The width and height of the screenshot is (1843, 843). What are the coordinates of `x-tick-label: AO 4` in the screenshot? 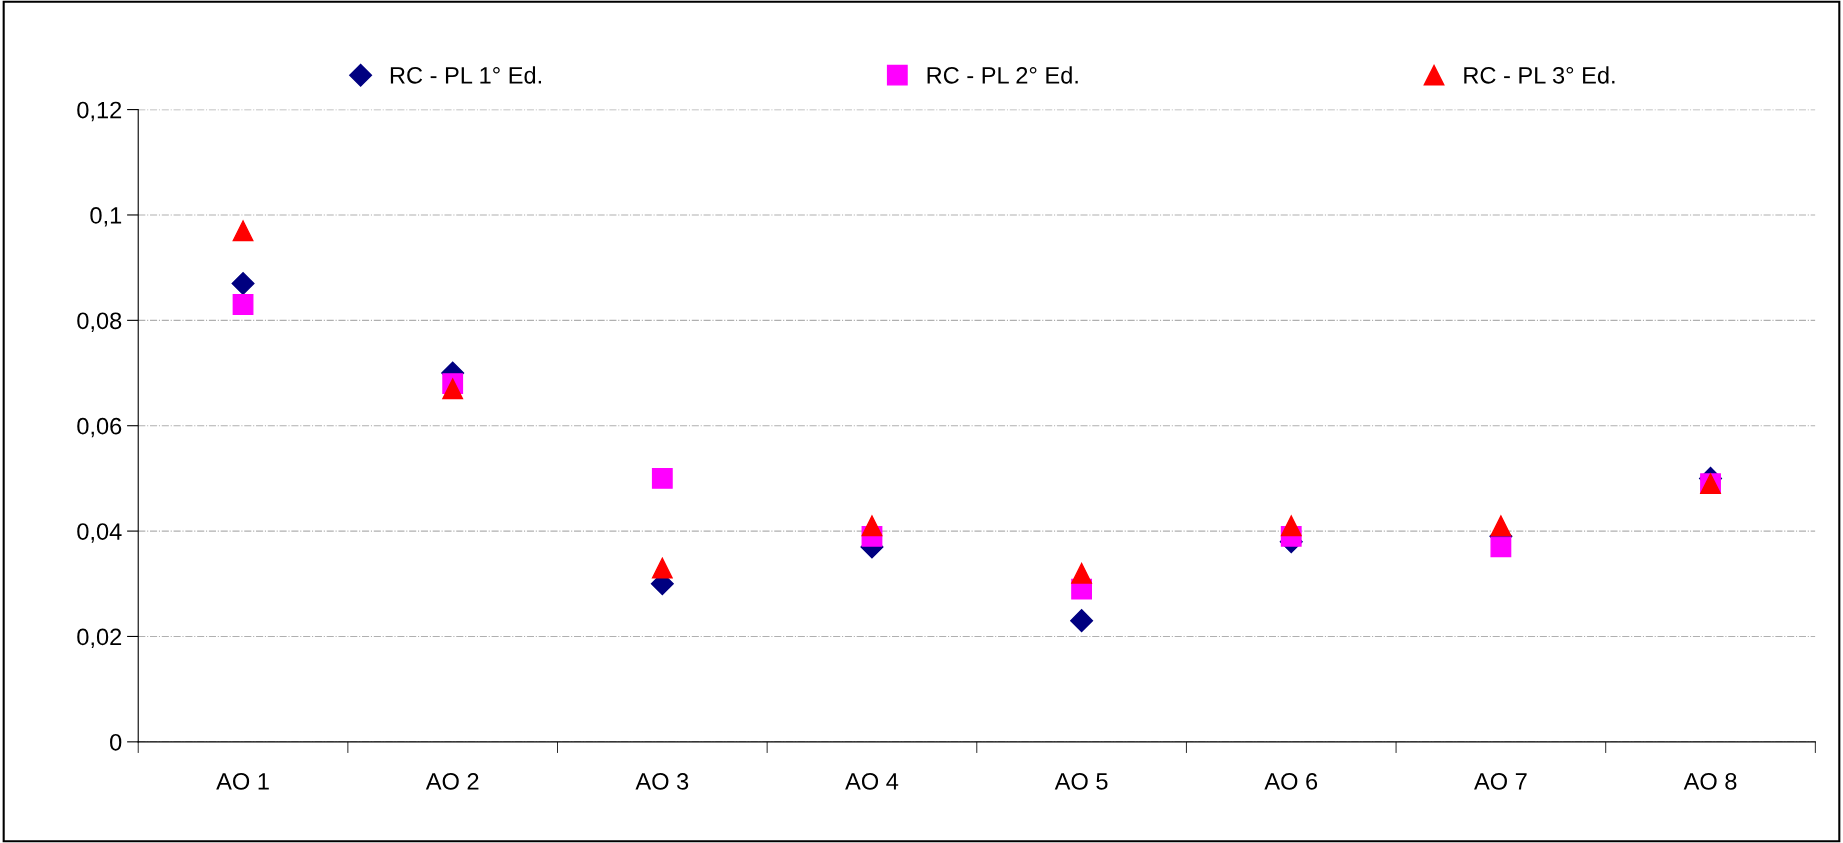 It's located at (872, 781).